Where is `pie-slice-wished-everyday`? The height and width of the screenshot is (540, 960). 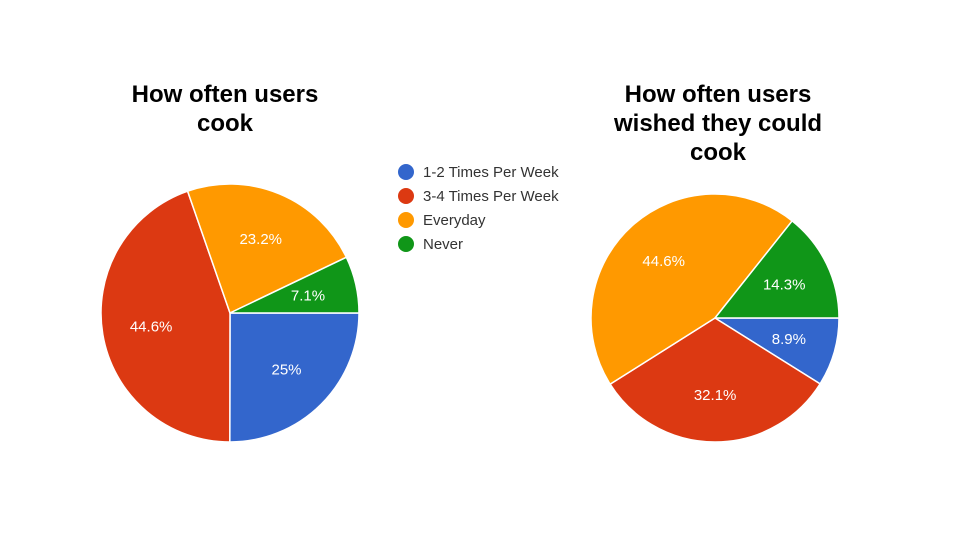
pie-slice-wished-everyday is located at coordinates (692, 289).